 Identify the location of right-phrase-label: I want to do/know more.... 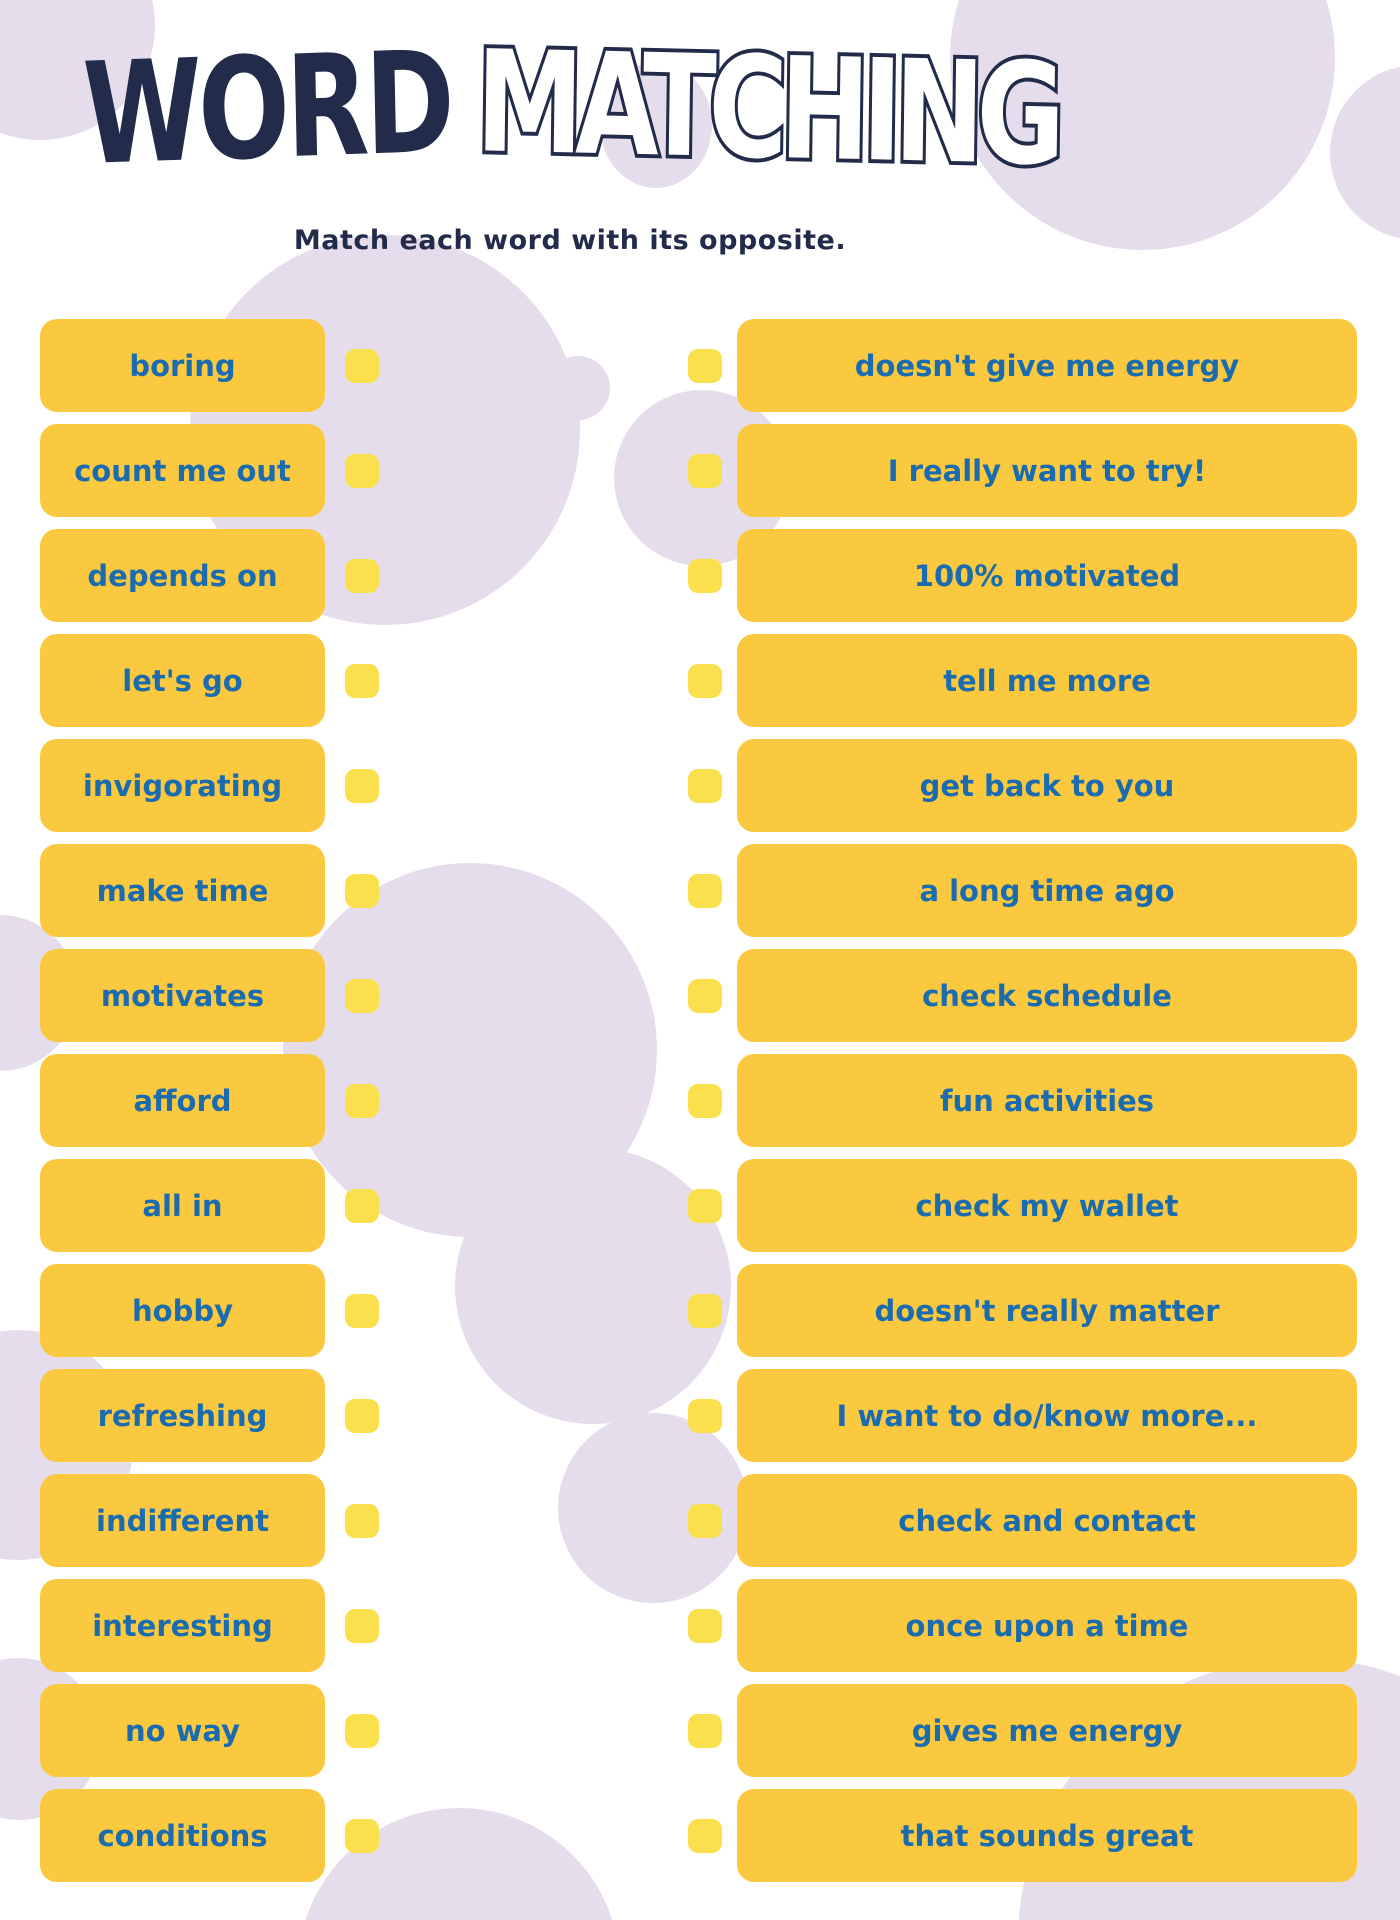
(1047, 1415).